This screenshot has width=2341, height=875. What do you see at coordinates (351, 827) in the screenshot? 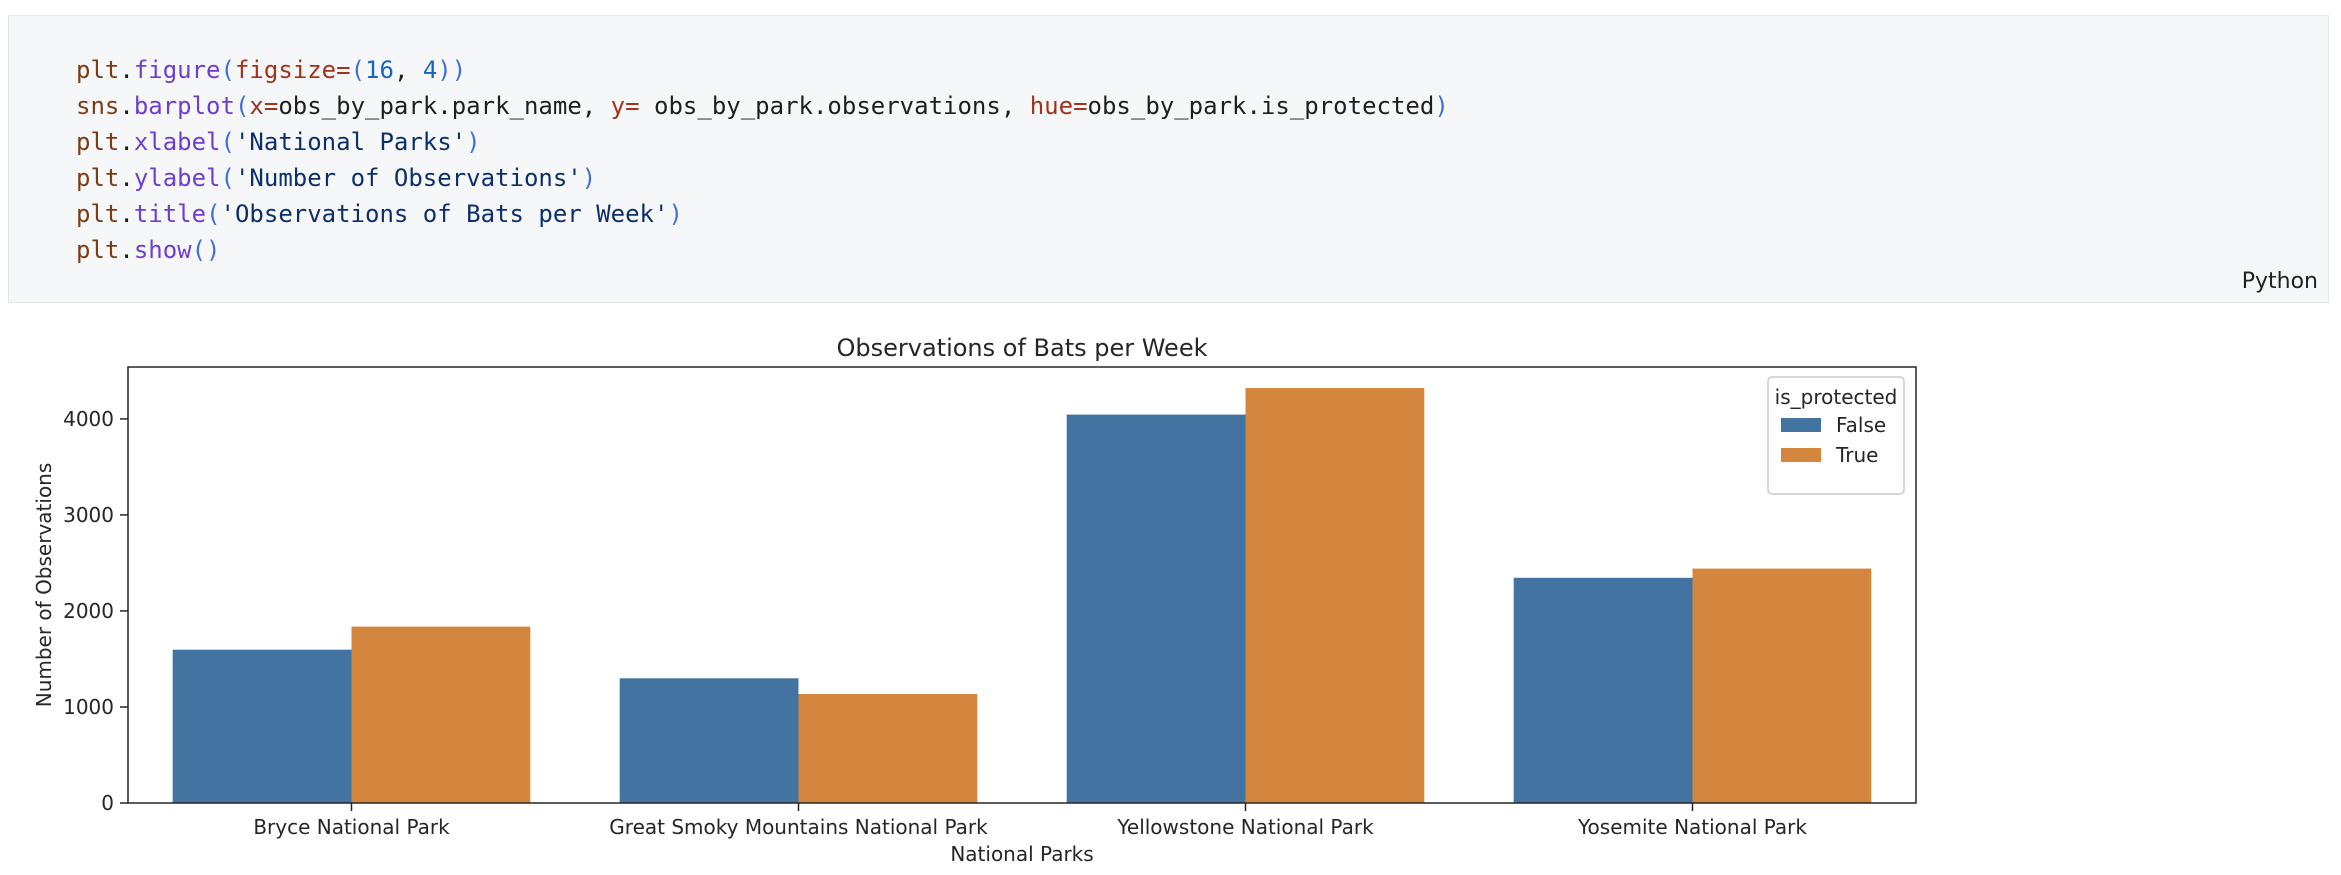
I see `x-tick-label: Bryce National Park` at bounding box center [351, 827].